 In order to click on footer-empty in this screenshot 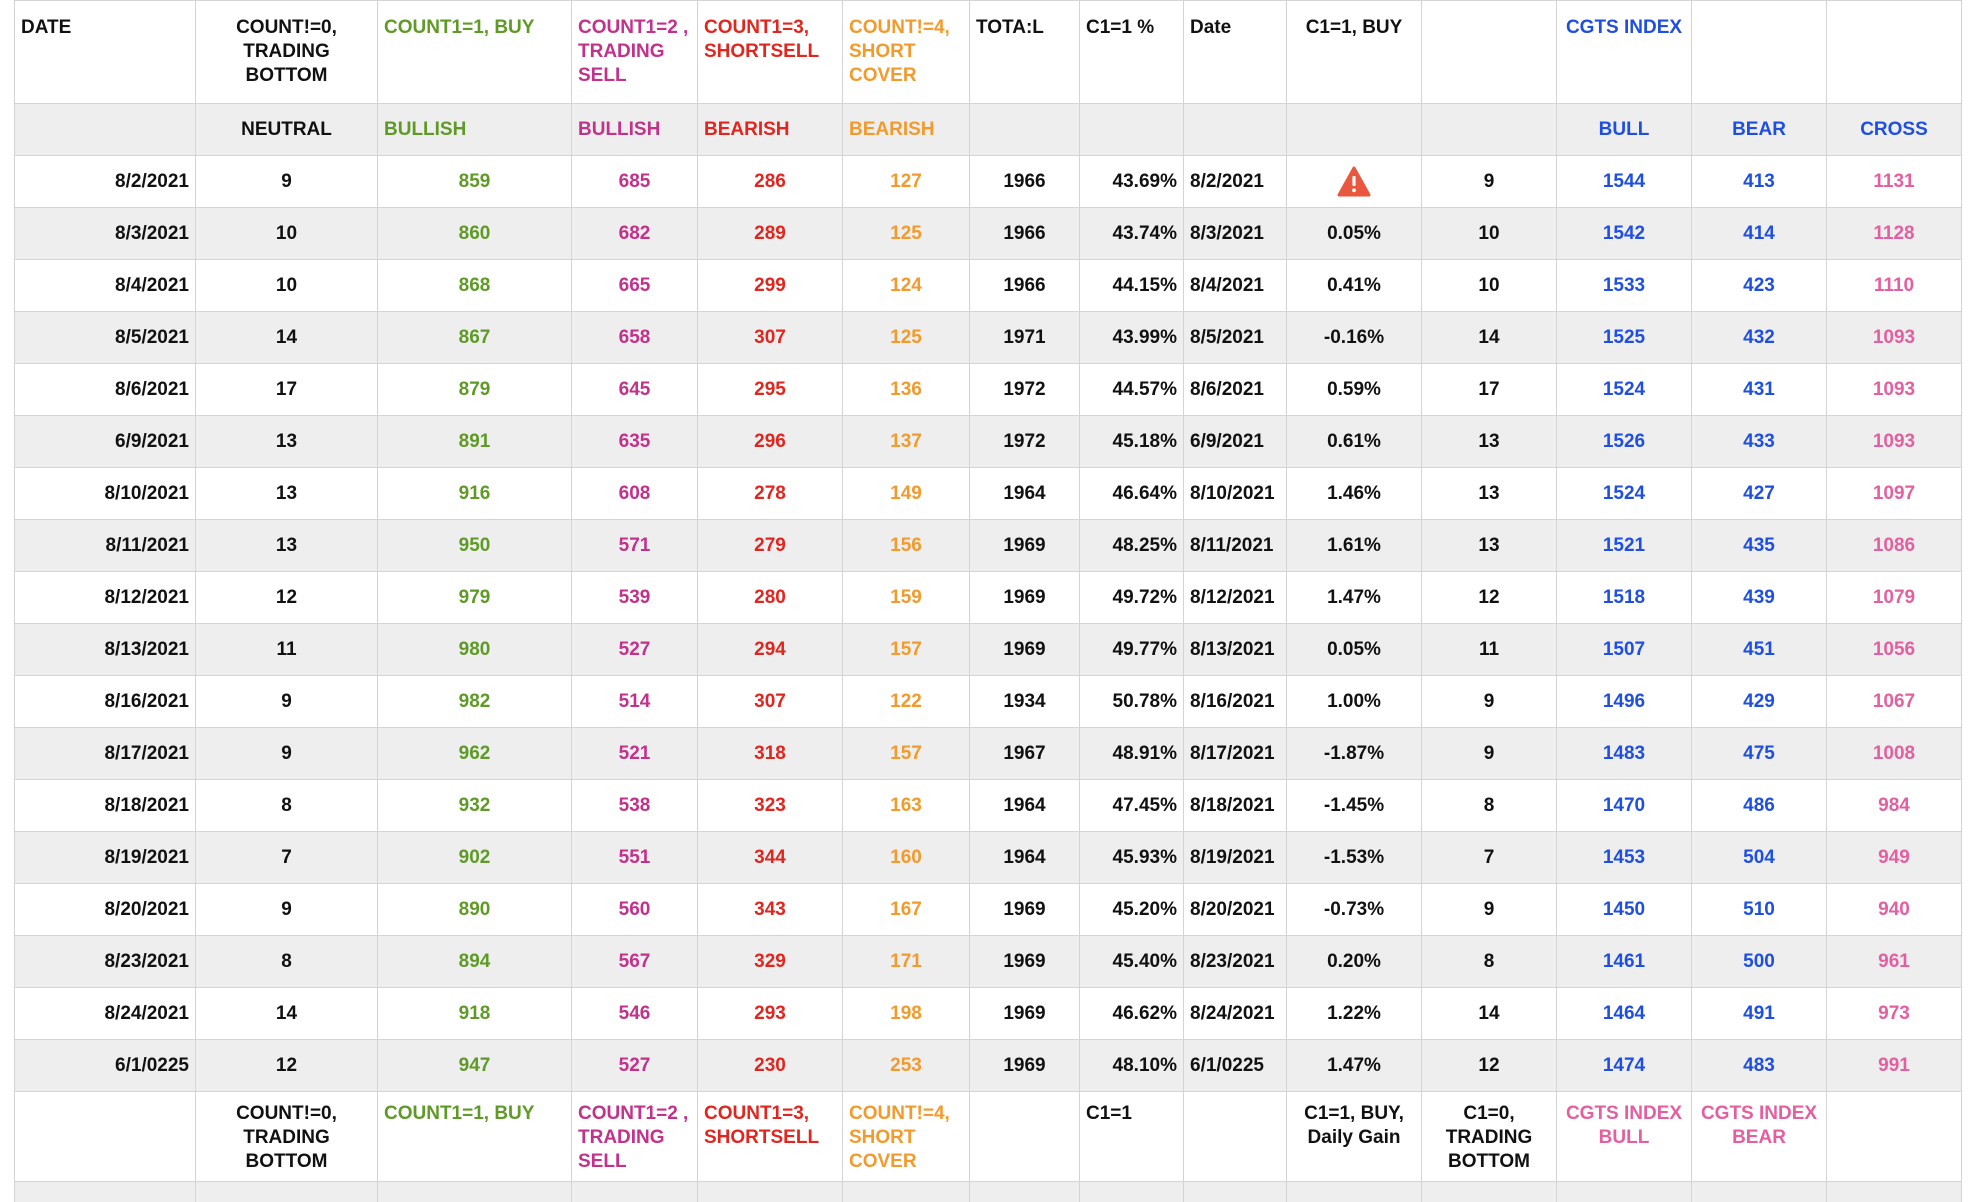, I will do `click(1235, 1136)`.